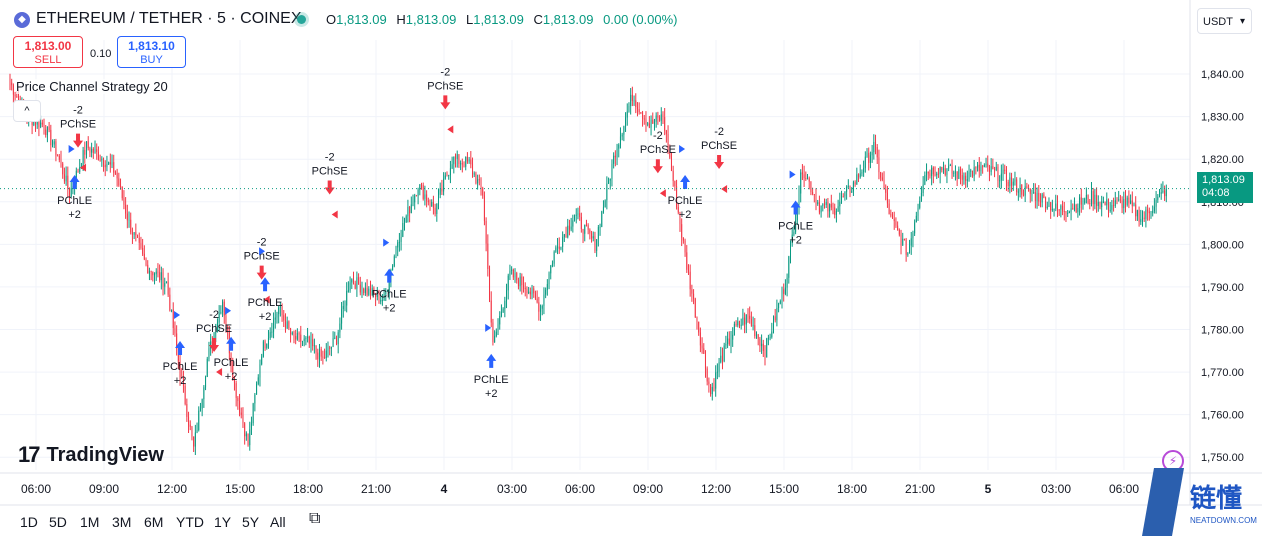  What do you see at coordinates (91, 455) in the screenshot?
I see `tradingview-logo: 17 TradingView` at bounding box center [91, 455].